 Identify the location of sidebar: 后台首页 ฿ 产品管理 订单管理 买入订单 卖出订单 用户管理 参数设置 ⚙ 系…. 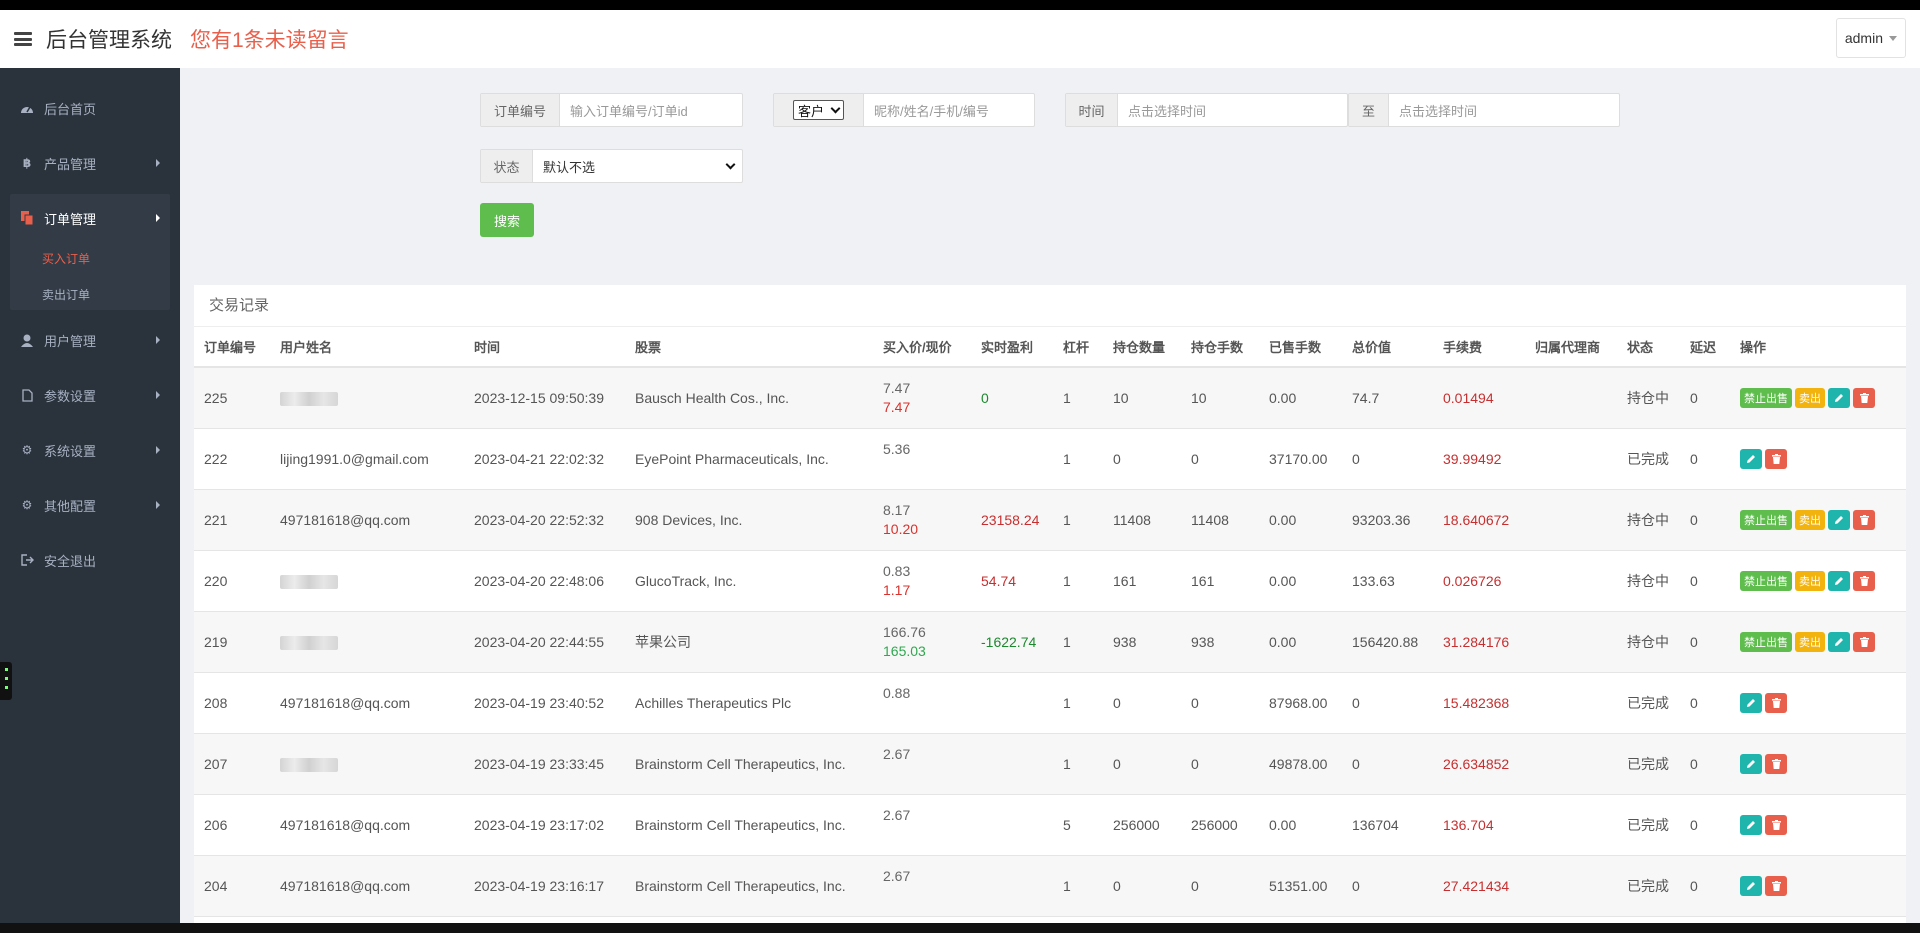
(90, 495).